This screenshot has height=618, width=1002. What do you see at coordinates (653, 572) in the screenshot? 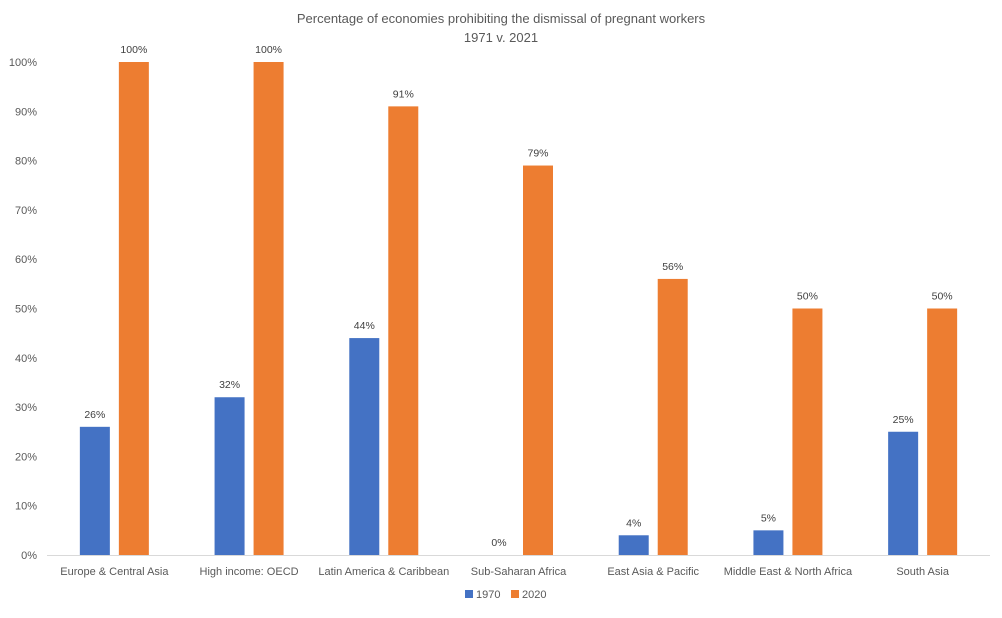
I see `x-category-label: East Asia & Pacific` at bounding box center [653, 572].